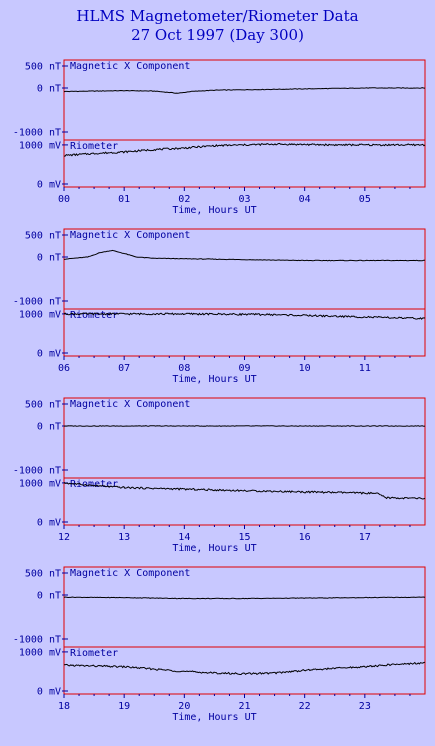 This screenshot has width=435, height=746. I want to click on x-tick-label: 06, so click(64, 368).